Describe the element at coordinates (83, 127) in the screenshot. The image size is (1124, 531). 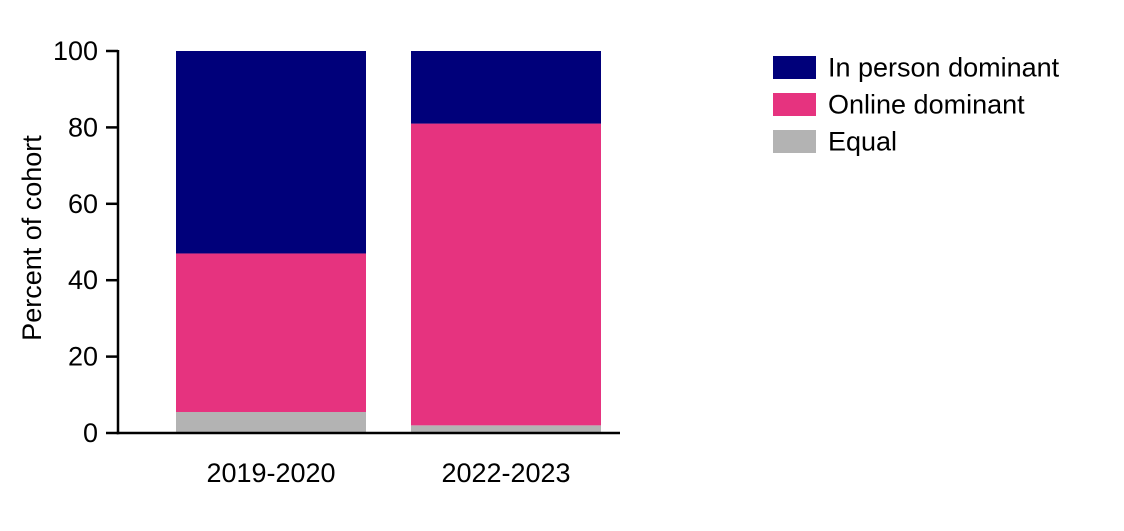
I see `y-tick-label-80: 80` at that location.